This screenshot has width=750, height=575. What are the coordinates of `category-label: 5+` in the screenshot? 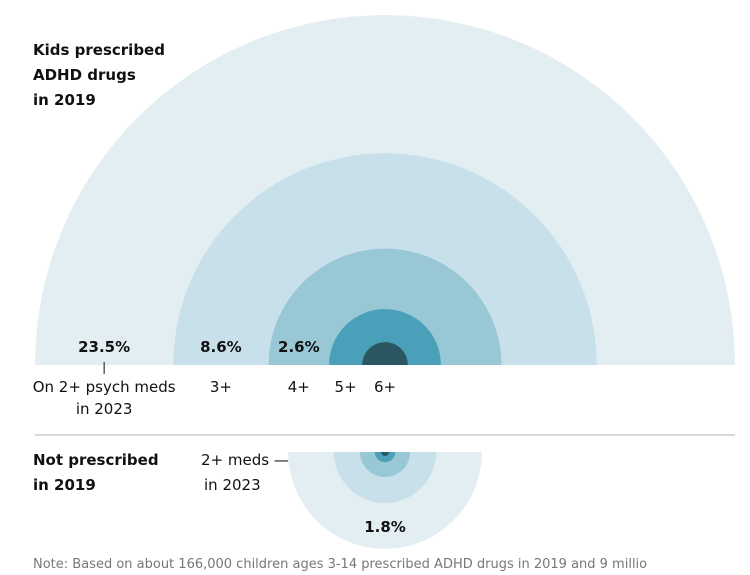 It's located at (346, 387).